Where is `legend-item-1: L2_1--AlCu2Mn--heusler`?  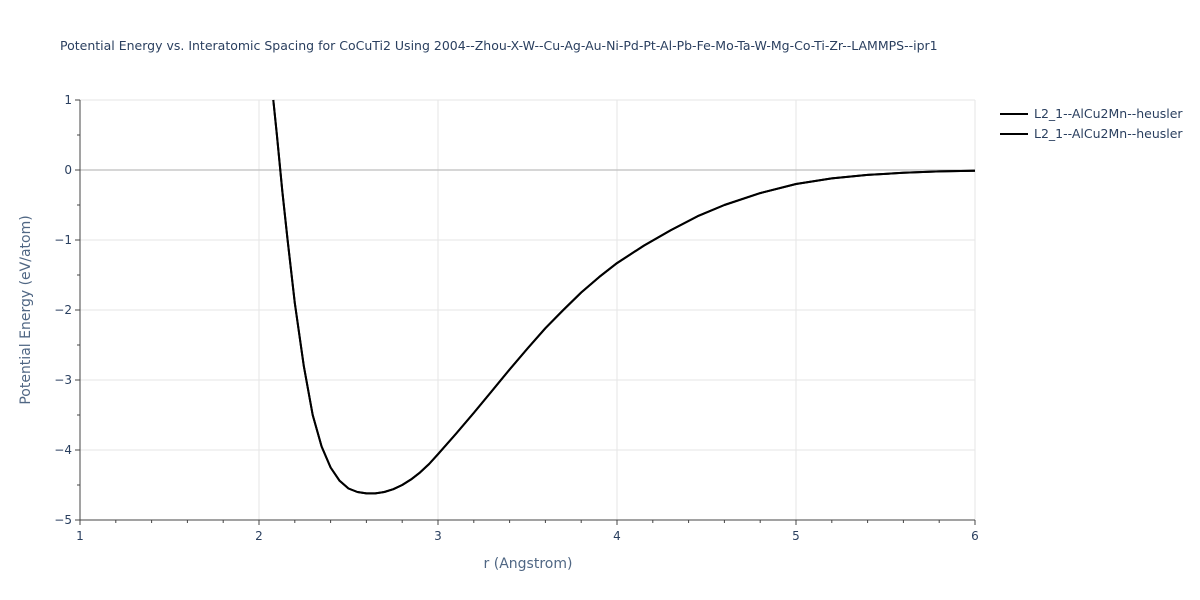 legend-item-1: L2_1--AlCu2Mn--heusler is located at coordinates (1091, 113).